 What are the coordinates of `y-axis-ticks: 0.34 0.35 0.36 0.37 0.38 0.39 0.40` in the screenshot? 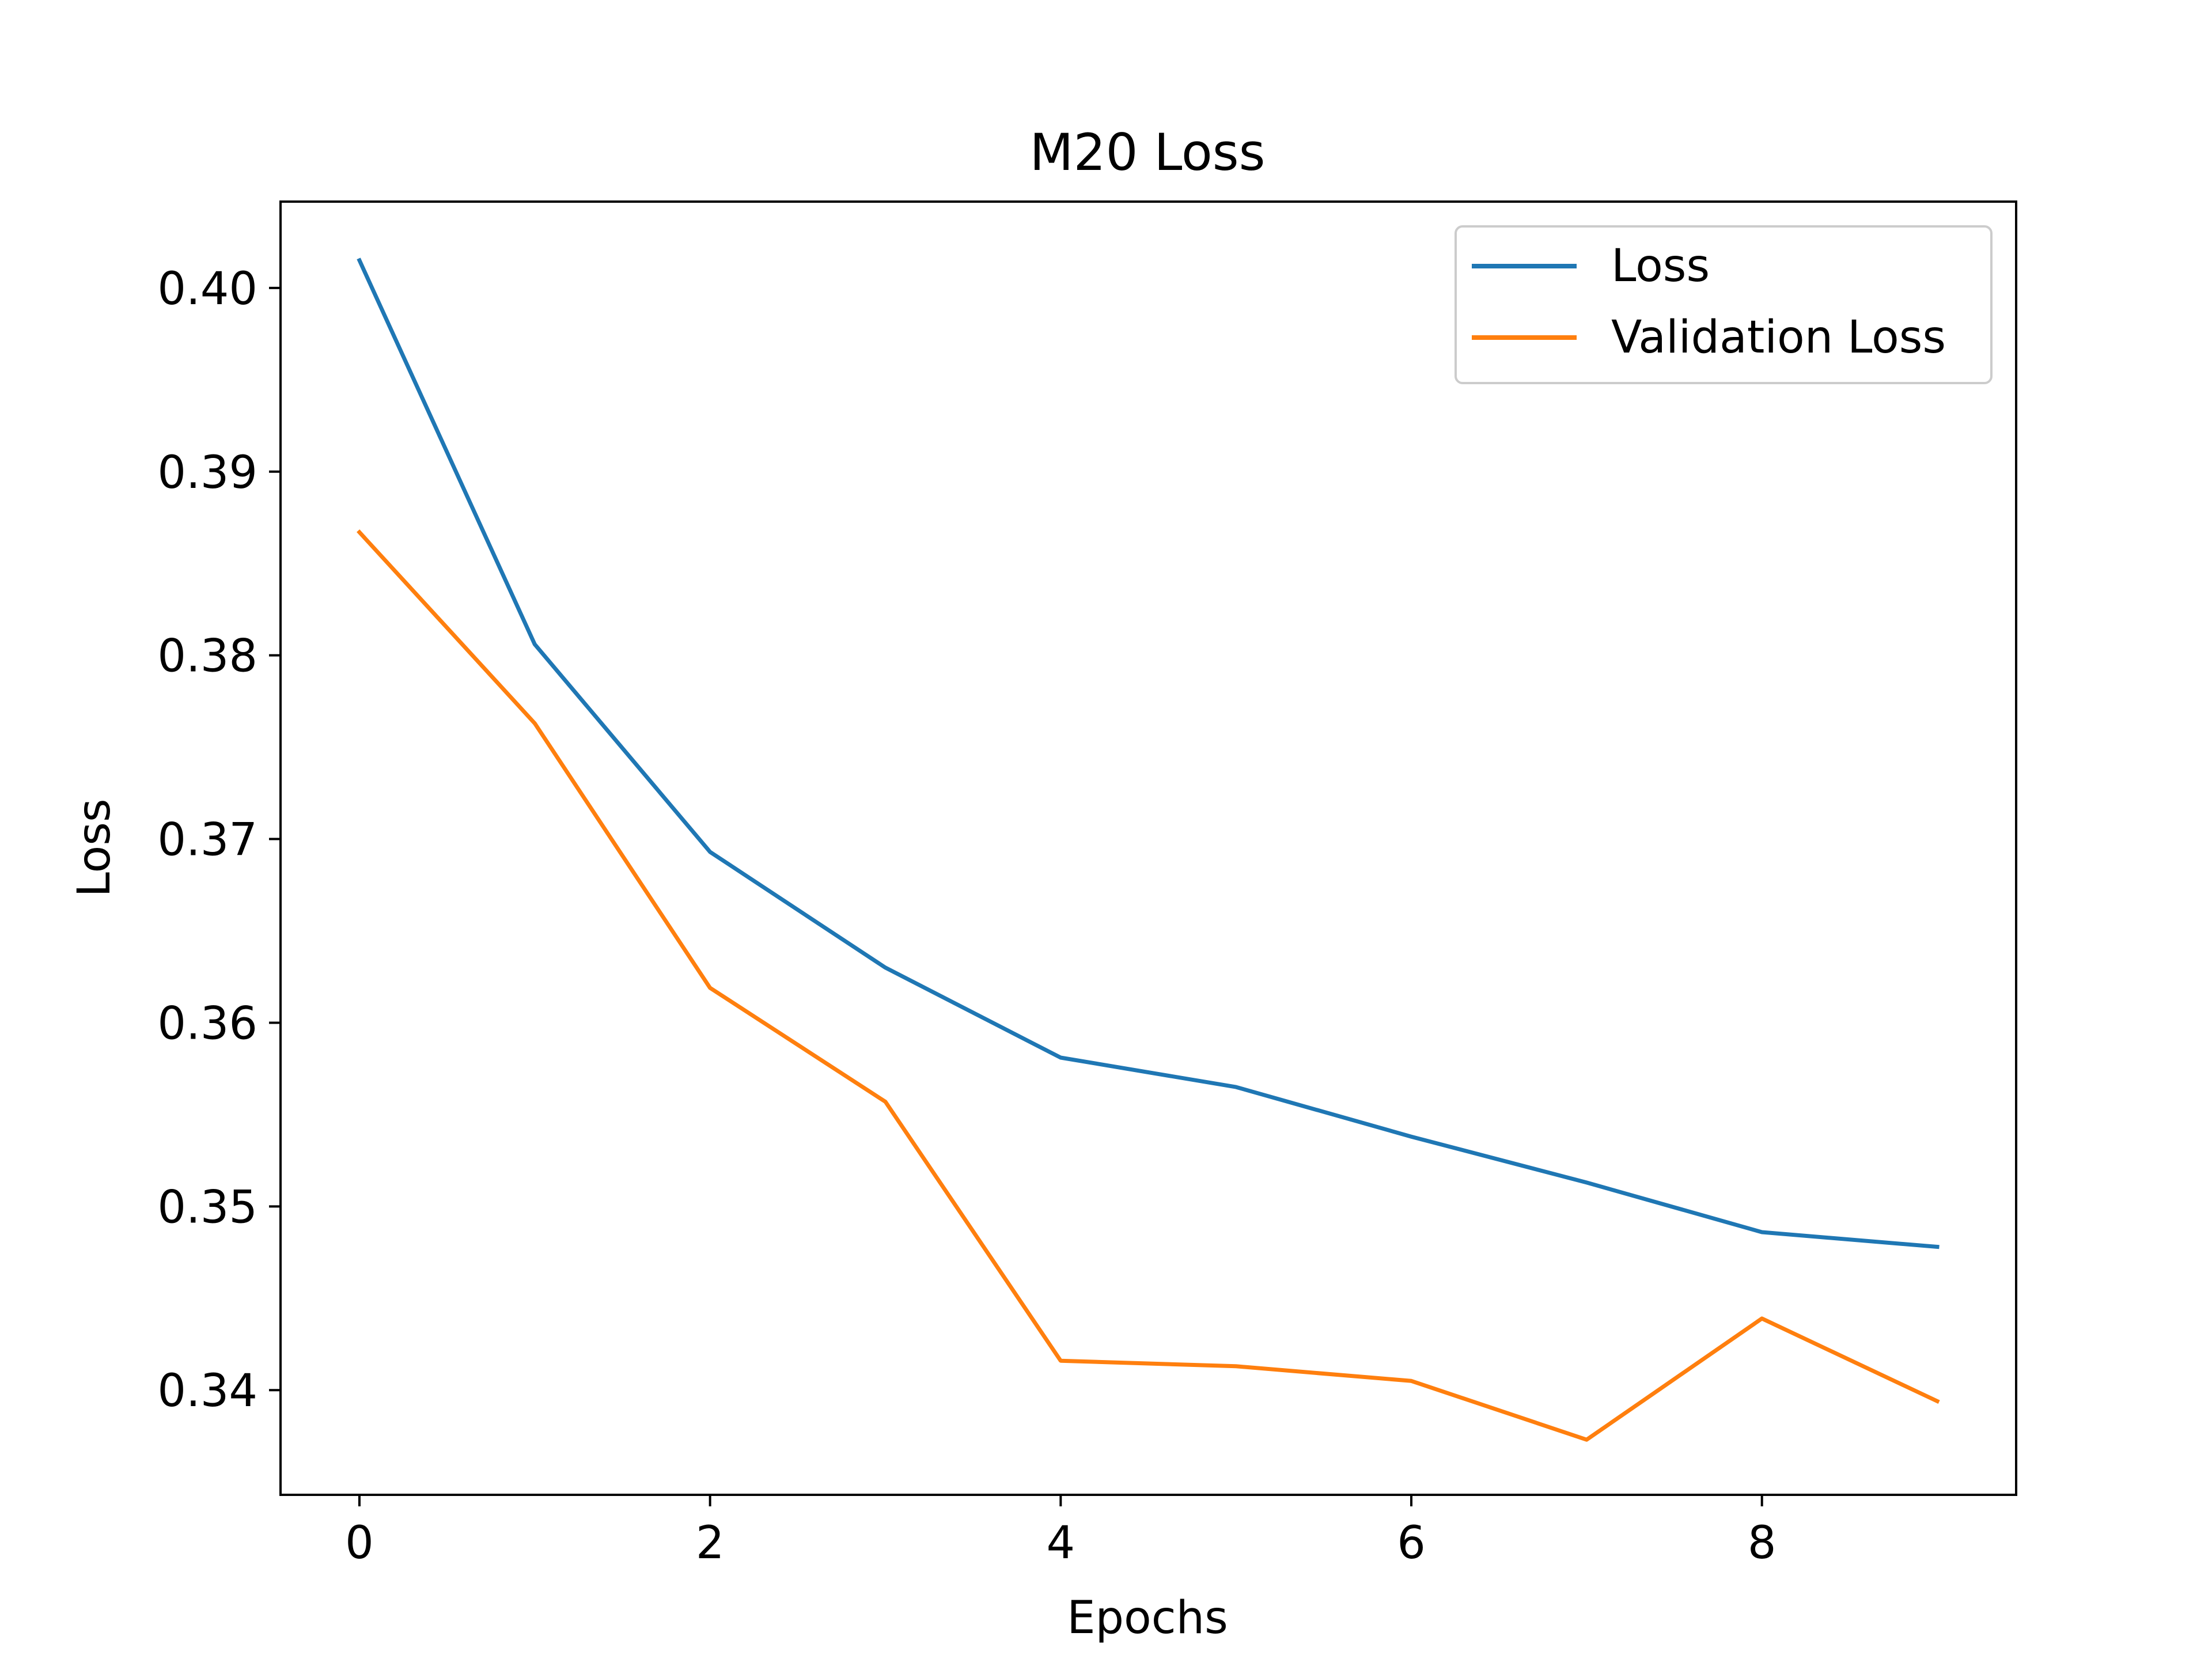 It's located at (219, 840).